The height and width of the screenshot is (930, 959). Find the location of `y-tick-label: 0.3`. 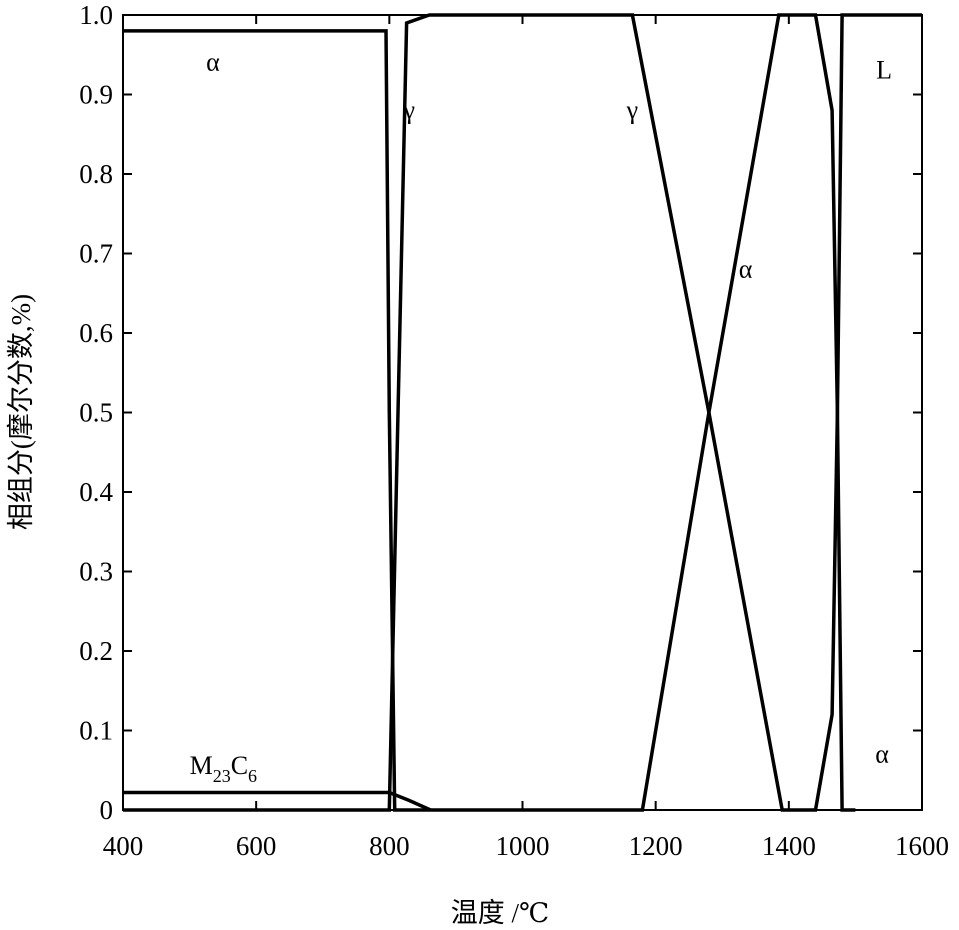

y-tick-label: 0.3 is located at coordinates (96, 572).